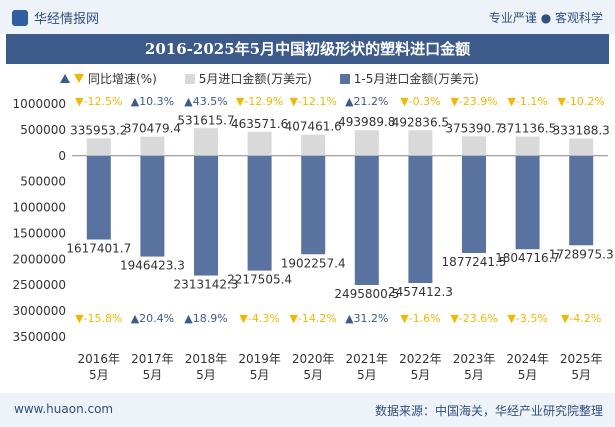  What do you see at coordinates (152, 101) in the screenshot?
I see `growth-may-label: ▲10.3%` at bounding box center [152, 101].